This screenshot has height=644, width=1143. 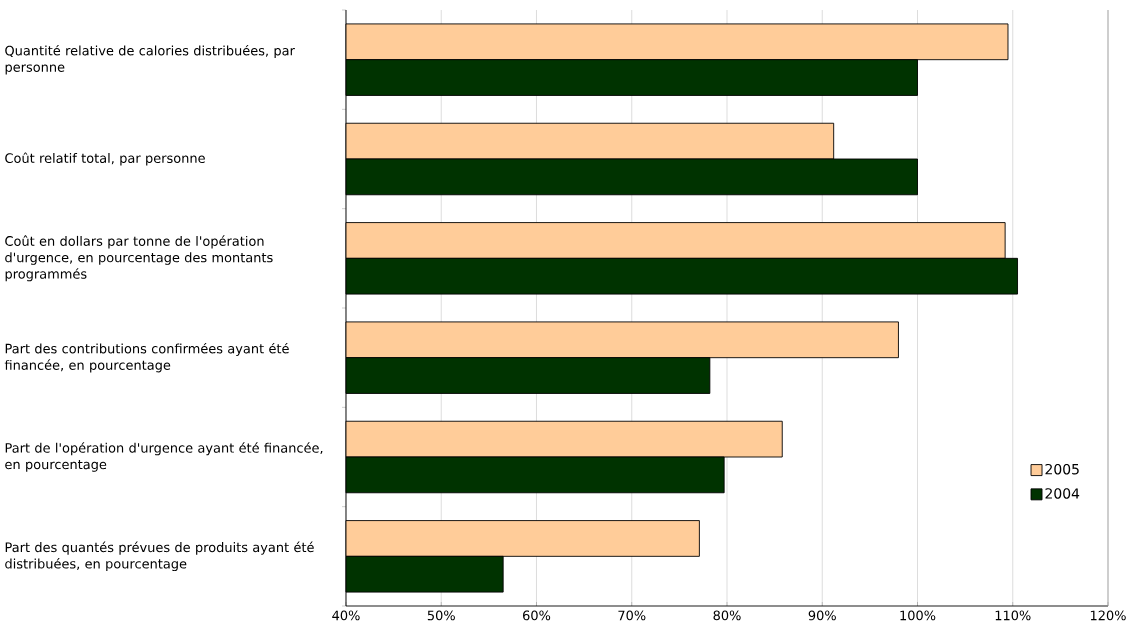 What do you see at coordinates (346, 615) in the screenshot?
I see `x-tick-label: 40%` at bounding box center [346, 615].